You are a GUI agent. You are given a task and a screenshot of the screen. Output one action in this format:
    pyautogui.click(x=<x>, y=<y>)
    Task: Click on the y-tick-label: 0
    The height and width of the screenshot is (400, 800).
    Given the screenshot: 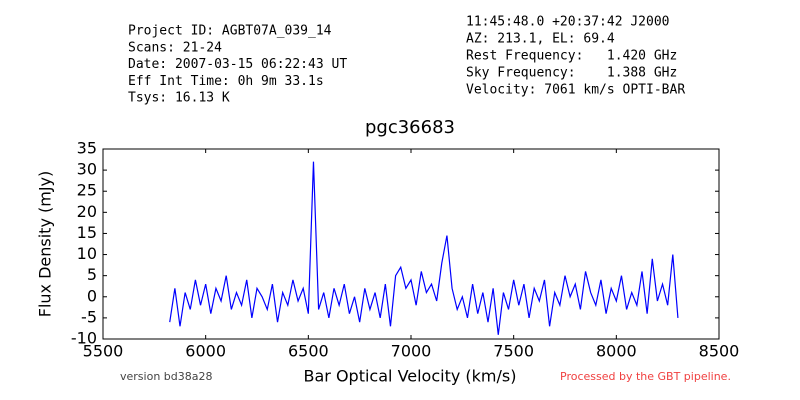 What is the action you would take?
    pyautogui.click(x=92, y=295)
    